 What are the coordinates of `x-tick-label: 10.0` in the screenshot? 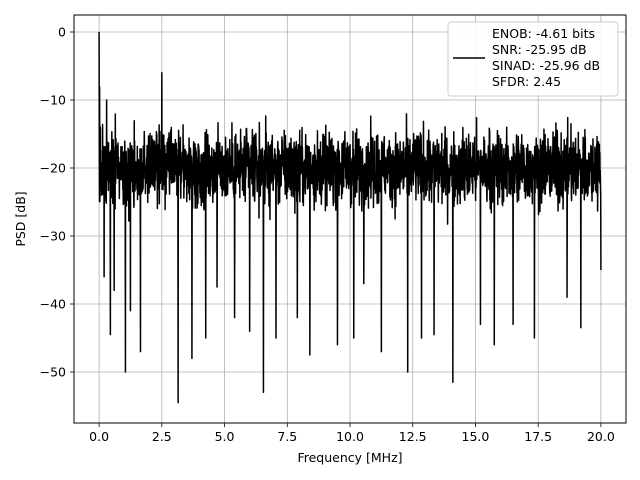 It's located at (350, 436).